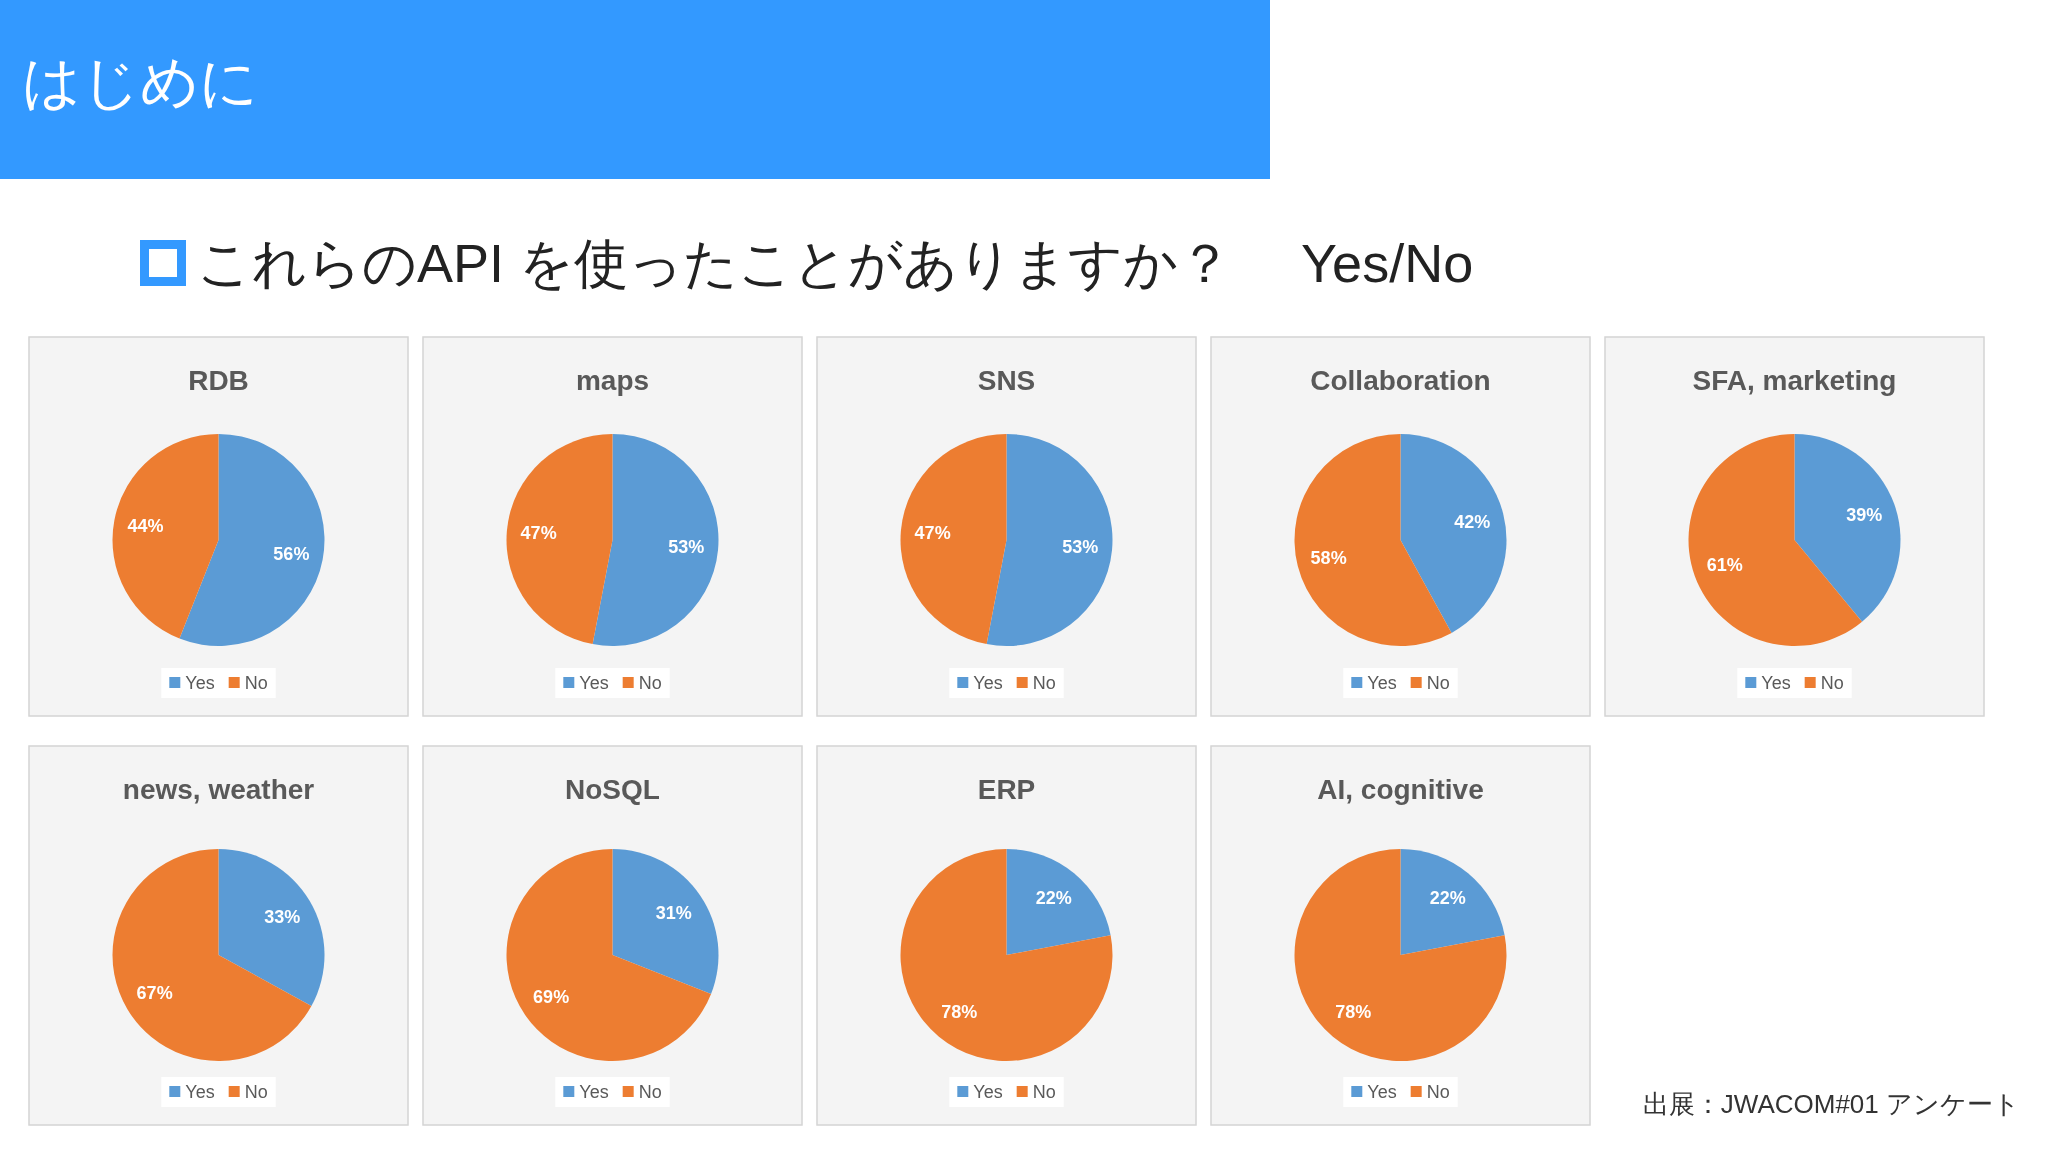 The height and width of the screenshot is (1152, 2048). Describe the element at coordinates (1400, 380) in the screenshot. I see `chart-title: Collaboration` at that location.